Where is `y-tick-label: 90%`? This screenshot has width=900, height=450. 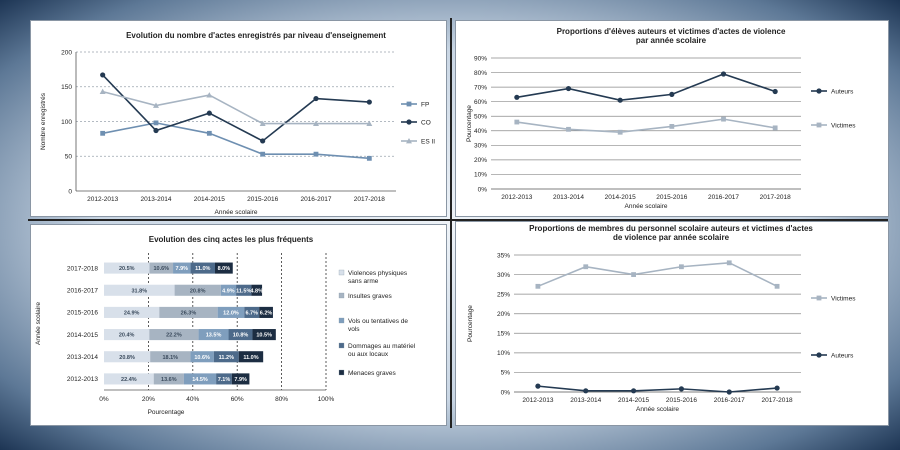 y-tick-label: 90% is located at coordinates (480, 58).